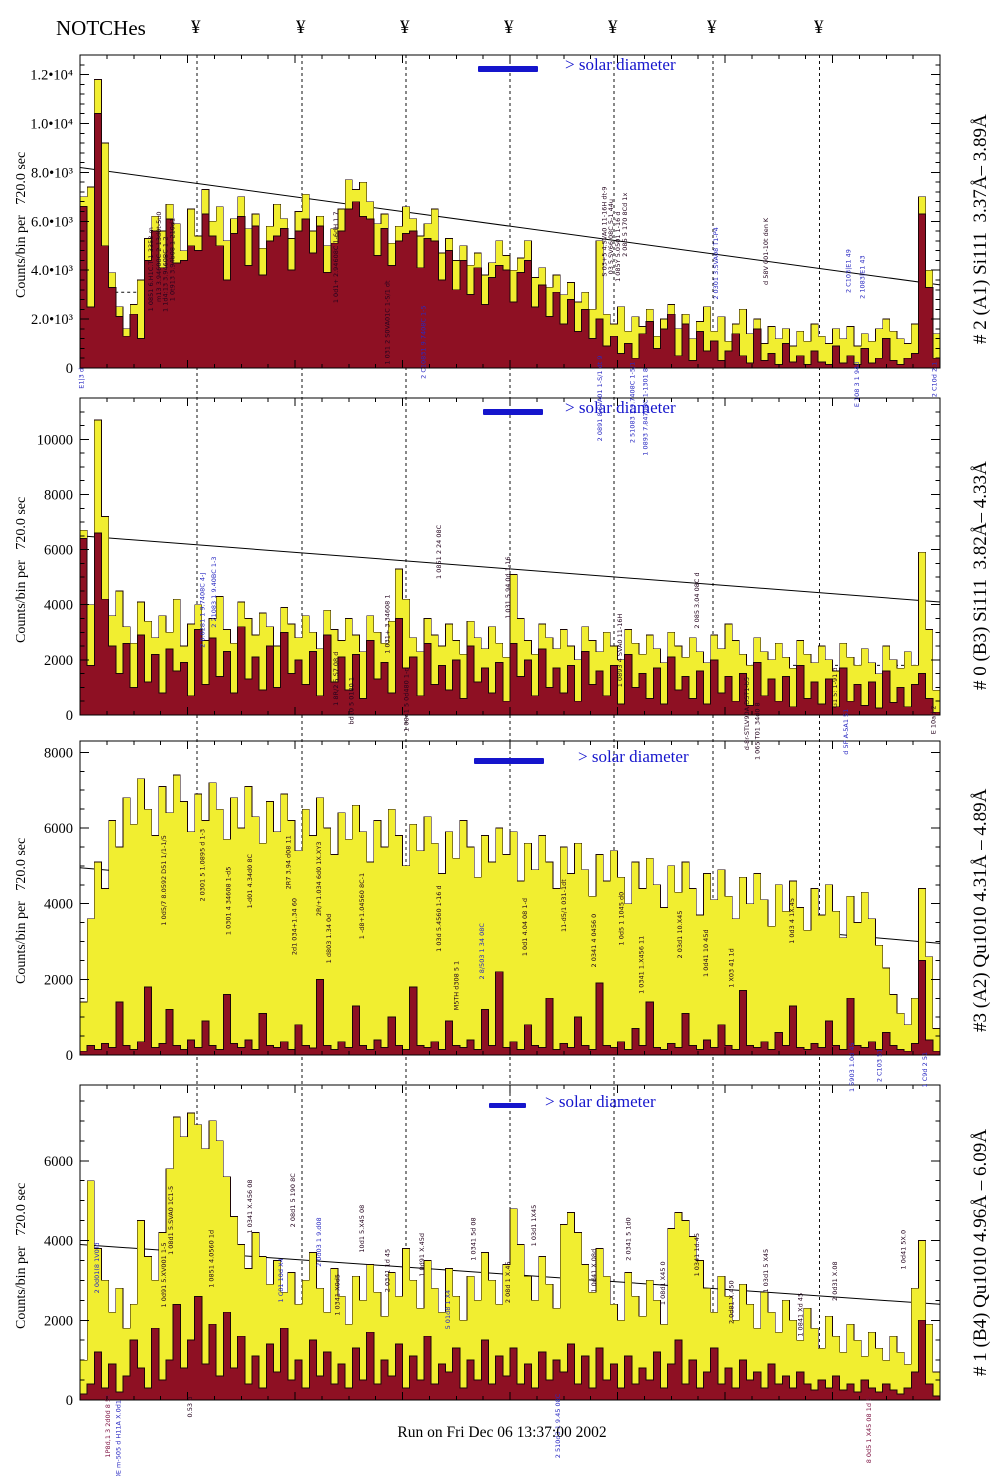 The width and height of the screenshot is (1004, 1476). What do you see at coordinates (600, 399) in the screenshot?
I see `line-annotation: 2 0891 8.SVA01 1-S/1 dt 9` at bounding box center [600, 399].